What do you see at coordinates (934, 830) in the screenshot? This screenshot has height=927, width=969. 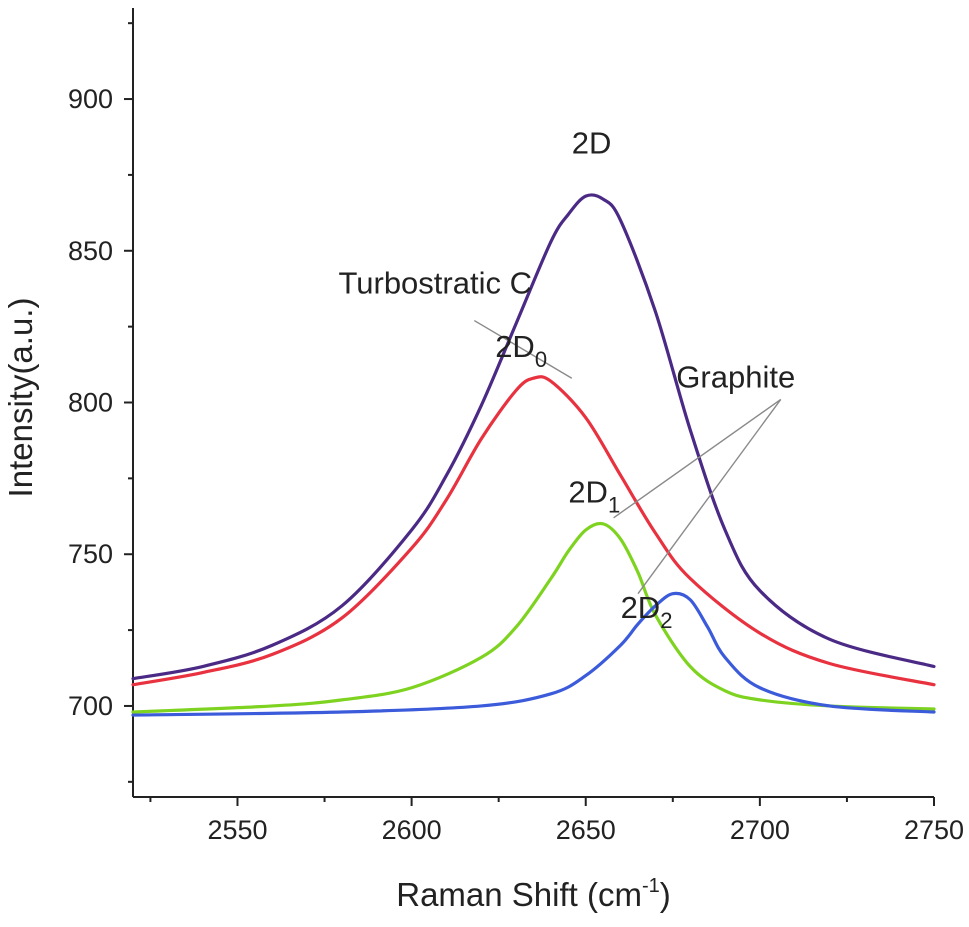 I see `x-tick-label: 2750` at bounding box center [934, 830].